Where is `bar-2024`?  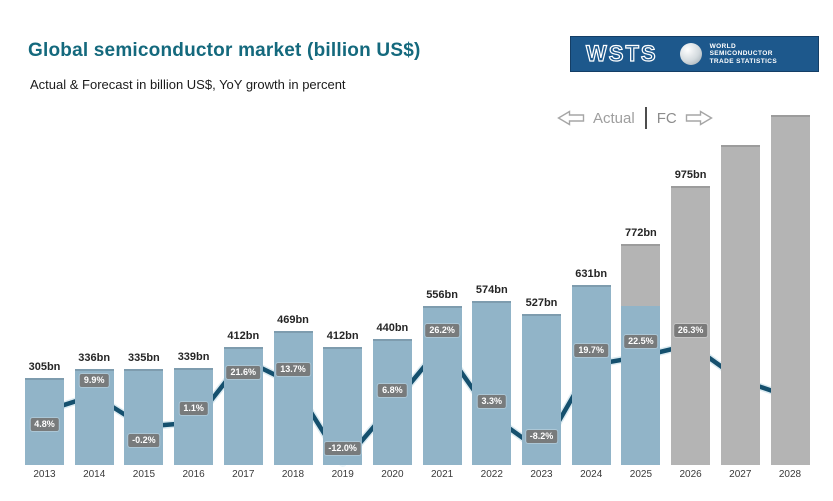
bar-2024 is located at coordinates (591, 375).